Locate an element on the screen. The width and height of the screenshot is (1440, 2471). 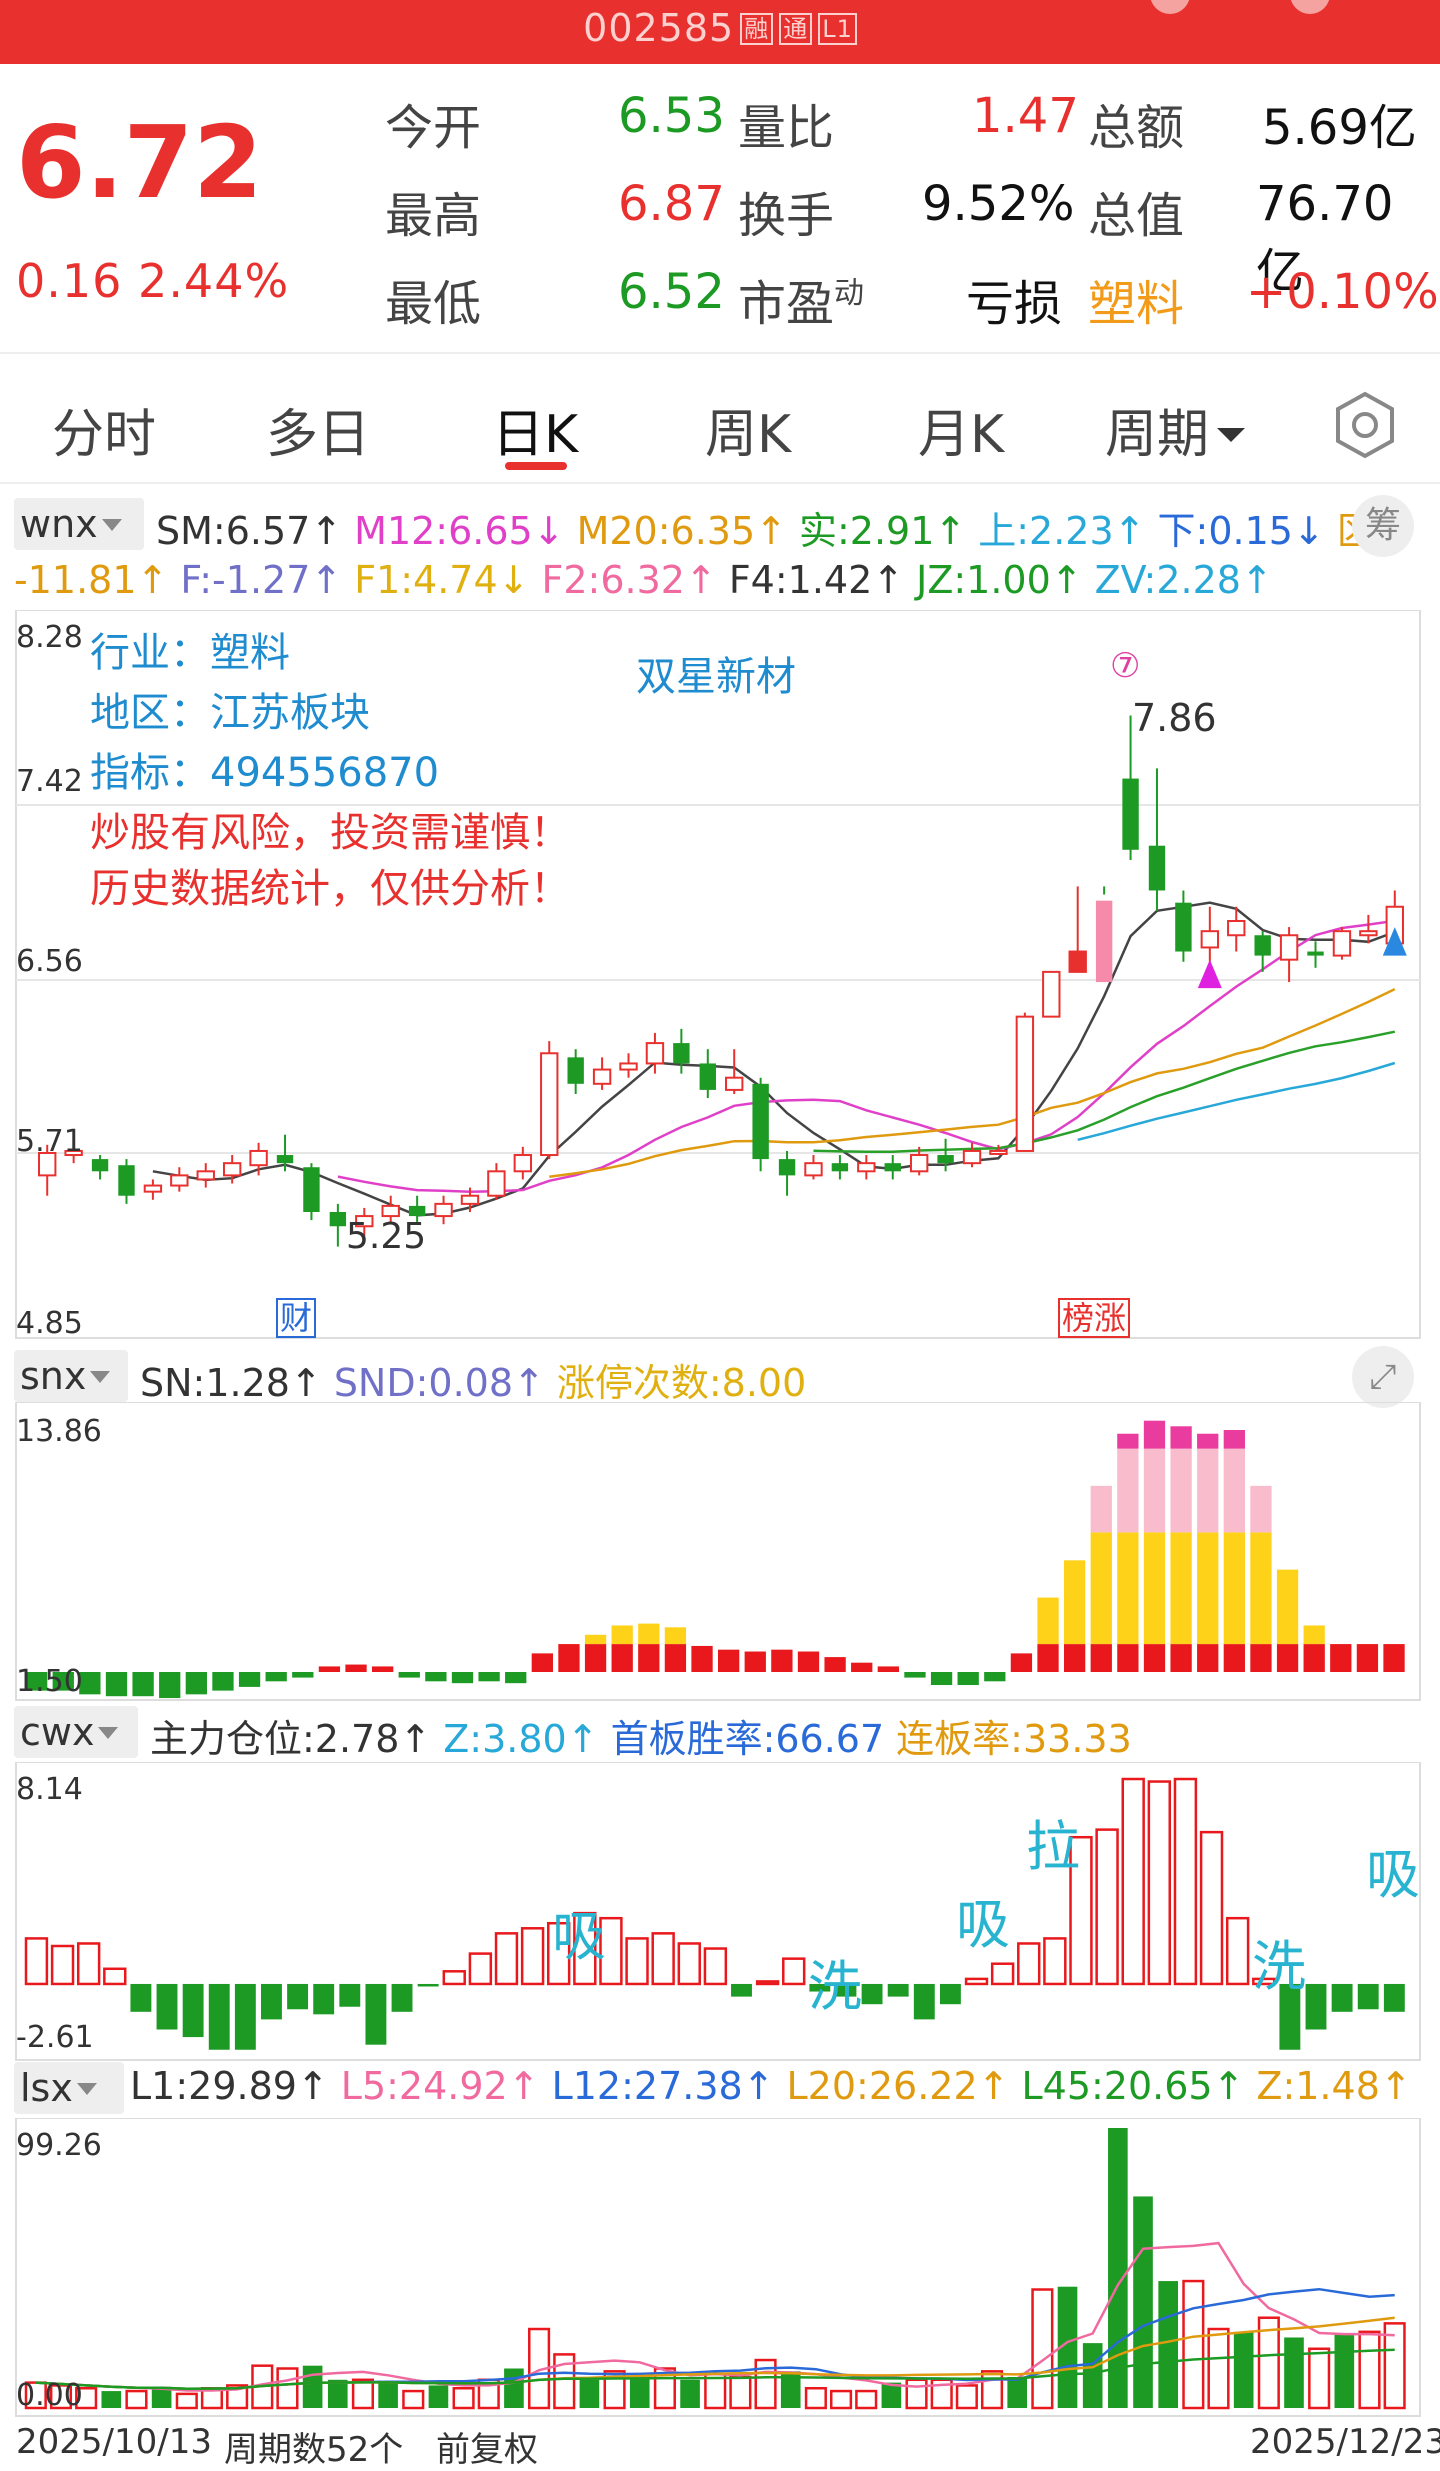
tab-monthly-k: 月K is located at coordinates (961, 435).